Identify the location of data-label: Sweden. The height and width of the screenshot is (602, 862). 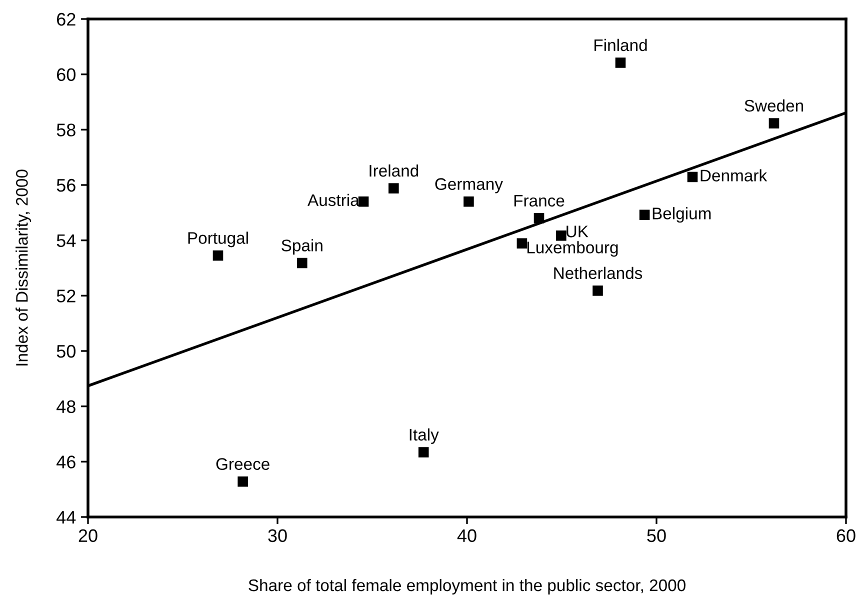
(774, 105).